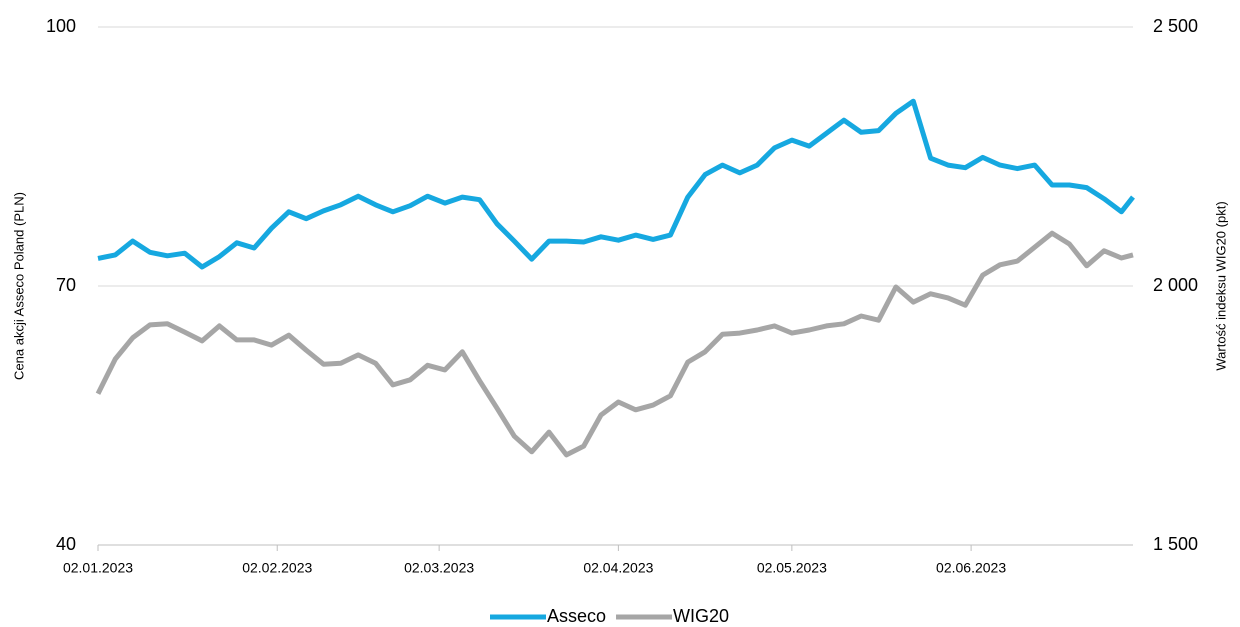  Describe the element at coordinates (277, 568) in the screenshot. I see `x-tick-label: 02.02.2023` at that location.